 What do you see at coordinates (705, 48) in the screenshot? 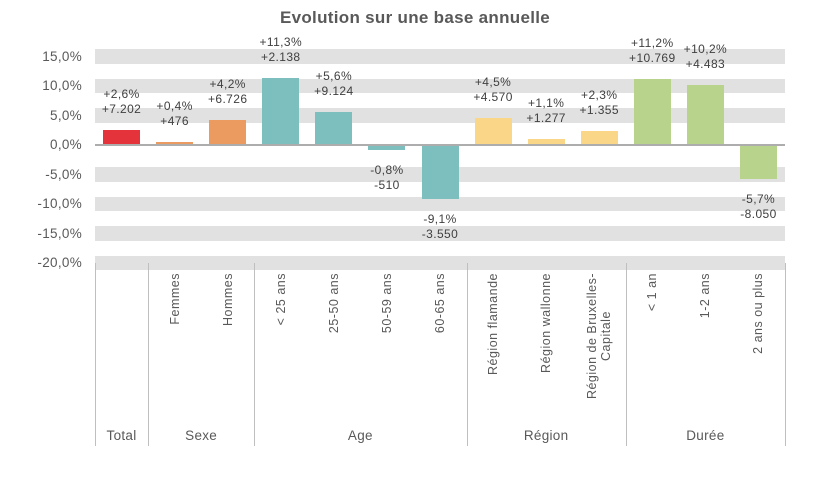
I see `bar-pct-value: +10,2%` at bounding box center [705, 48].